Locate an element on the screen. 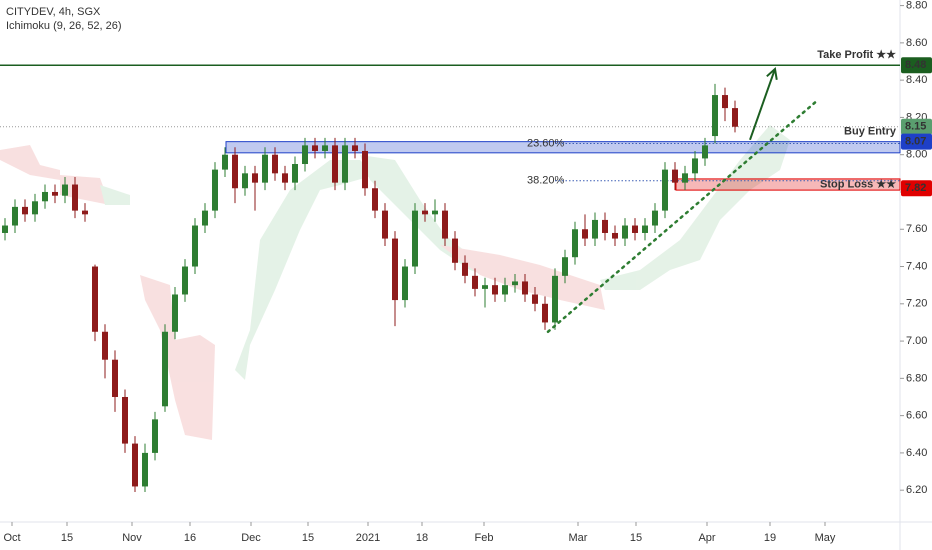  price-tag-label: 8.15 is located at coordinates (915, 127).